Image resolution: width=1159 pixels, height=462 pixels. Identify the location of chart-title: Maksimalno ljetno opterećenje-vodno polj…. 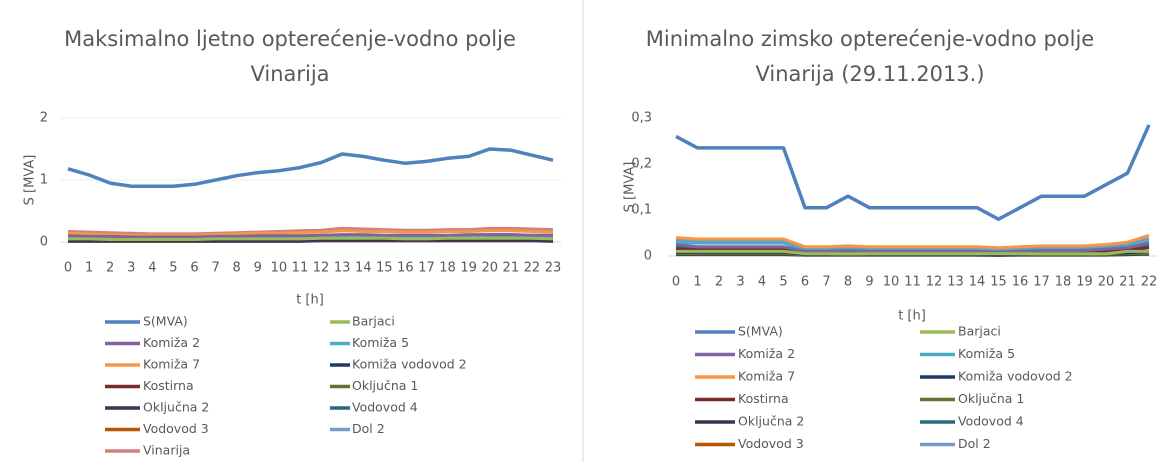
(290, 39).